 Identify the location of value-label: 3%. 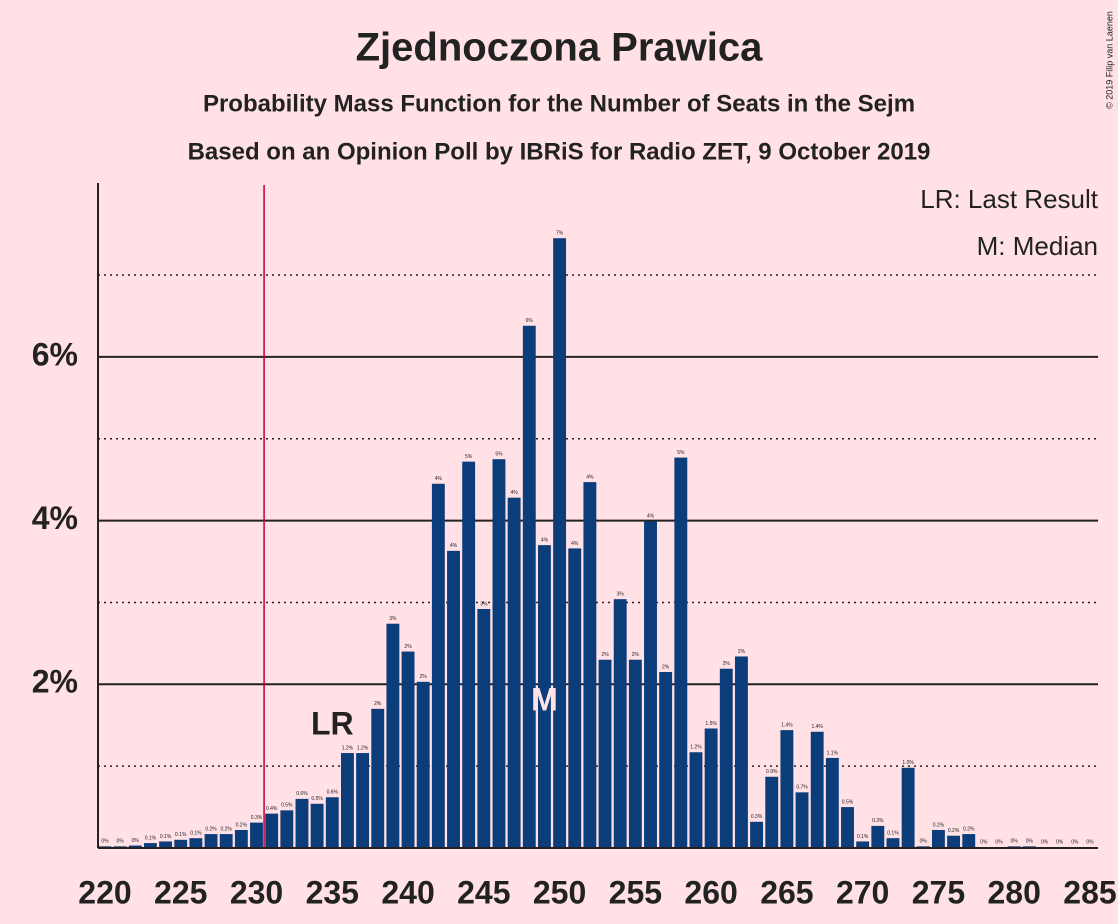
(484, 604).